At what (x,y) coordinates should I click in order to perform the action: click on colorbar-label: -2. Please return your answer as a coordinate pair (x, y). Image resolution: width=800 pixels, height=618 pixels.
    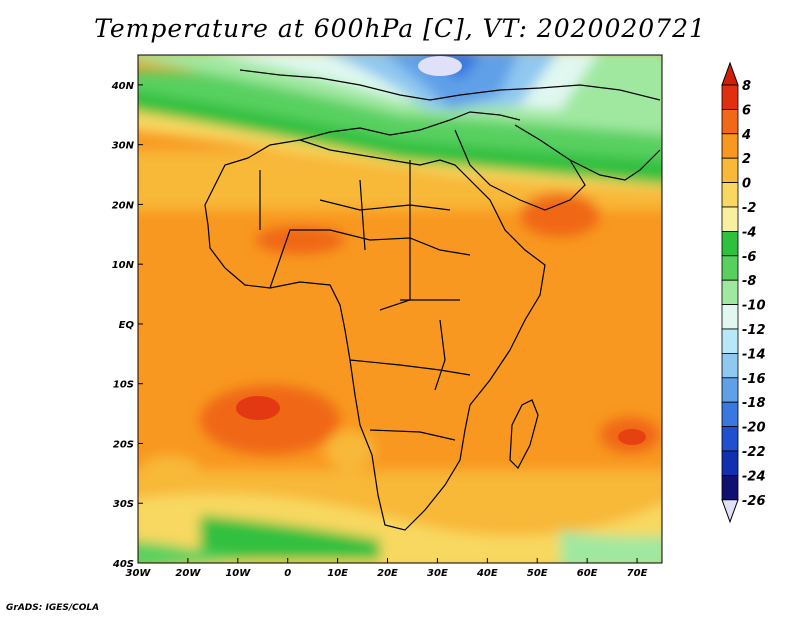
    Looking at the image, I should click on (749, 208).